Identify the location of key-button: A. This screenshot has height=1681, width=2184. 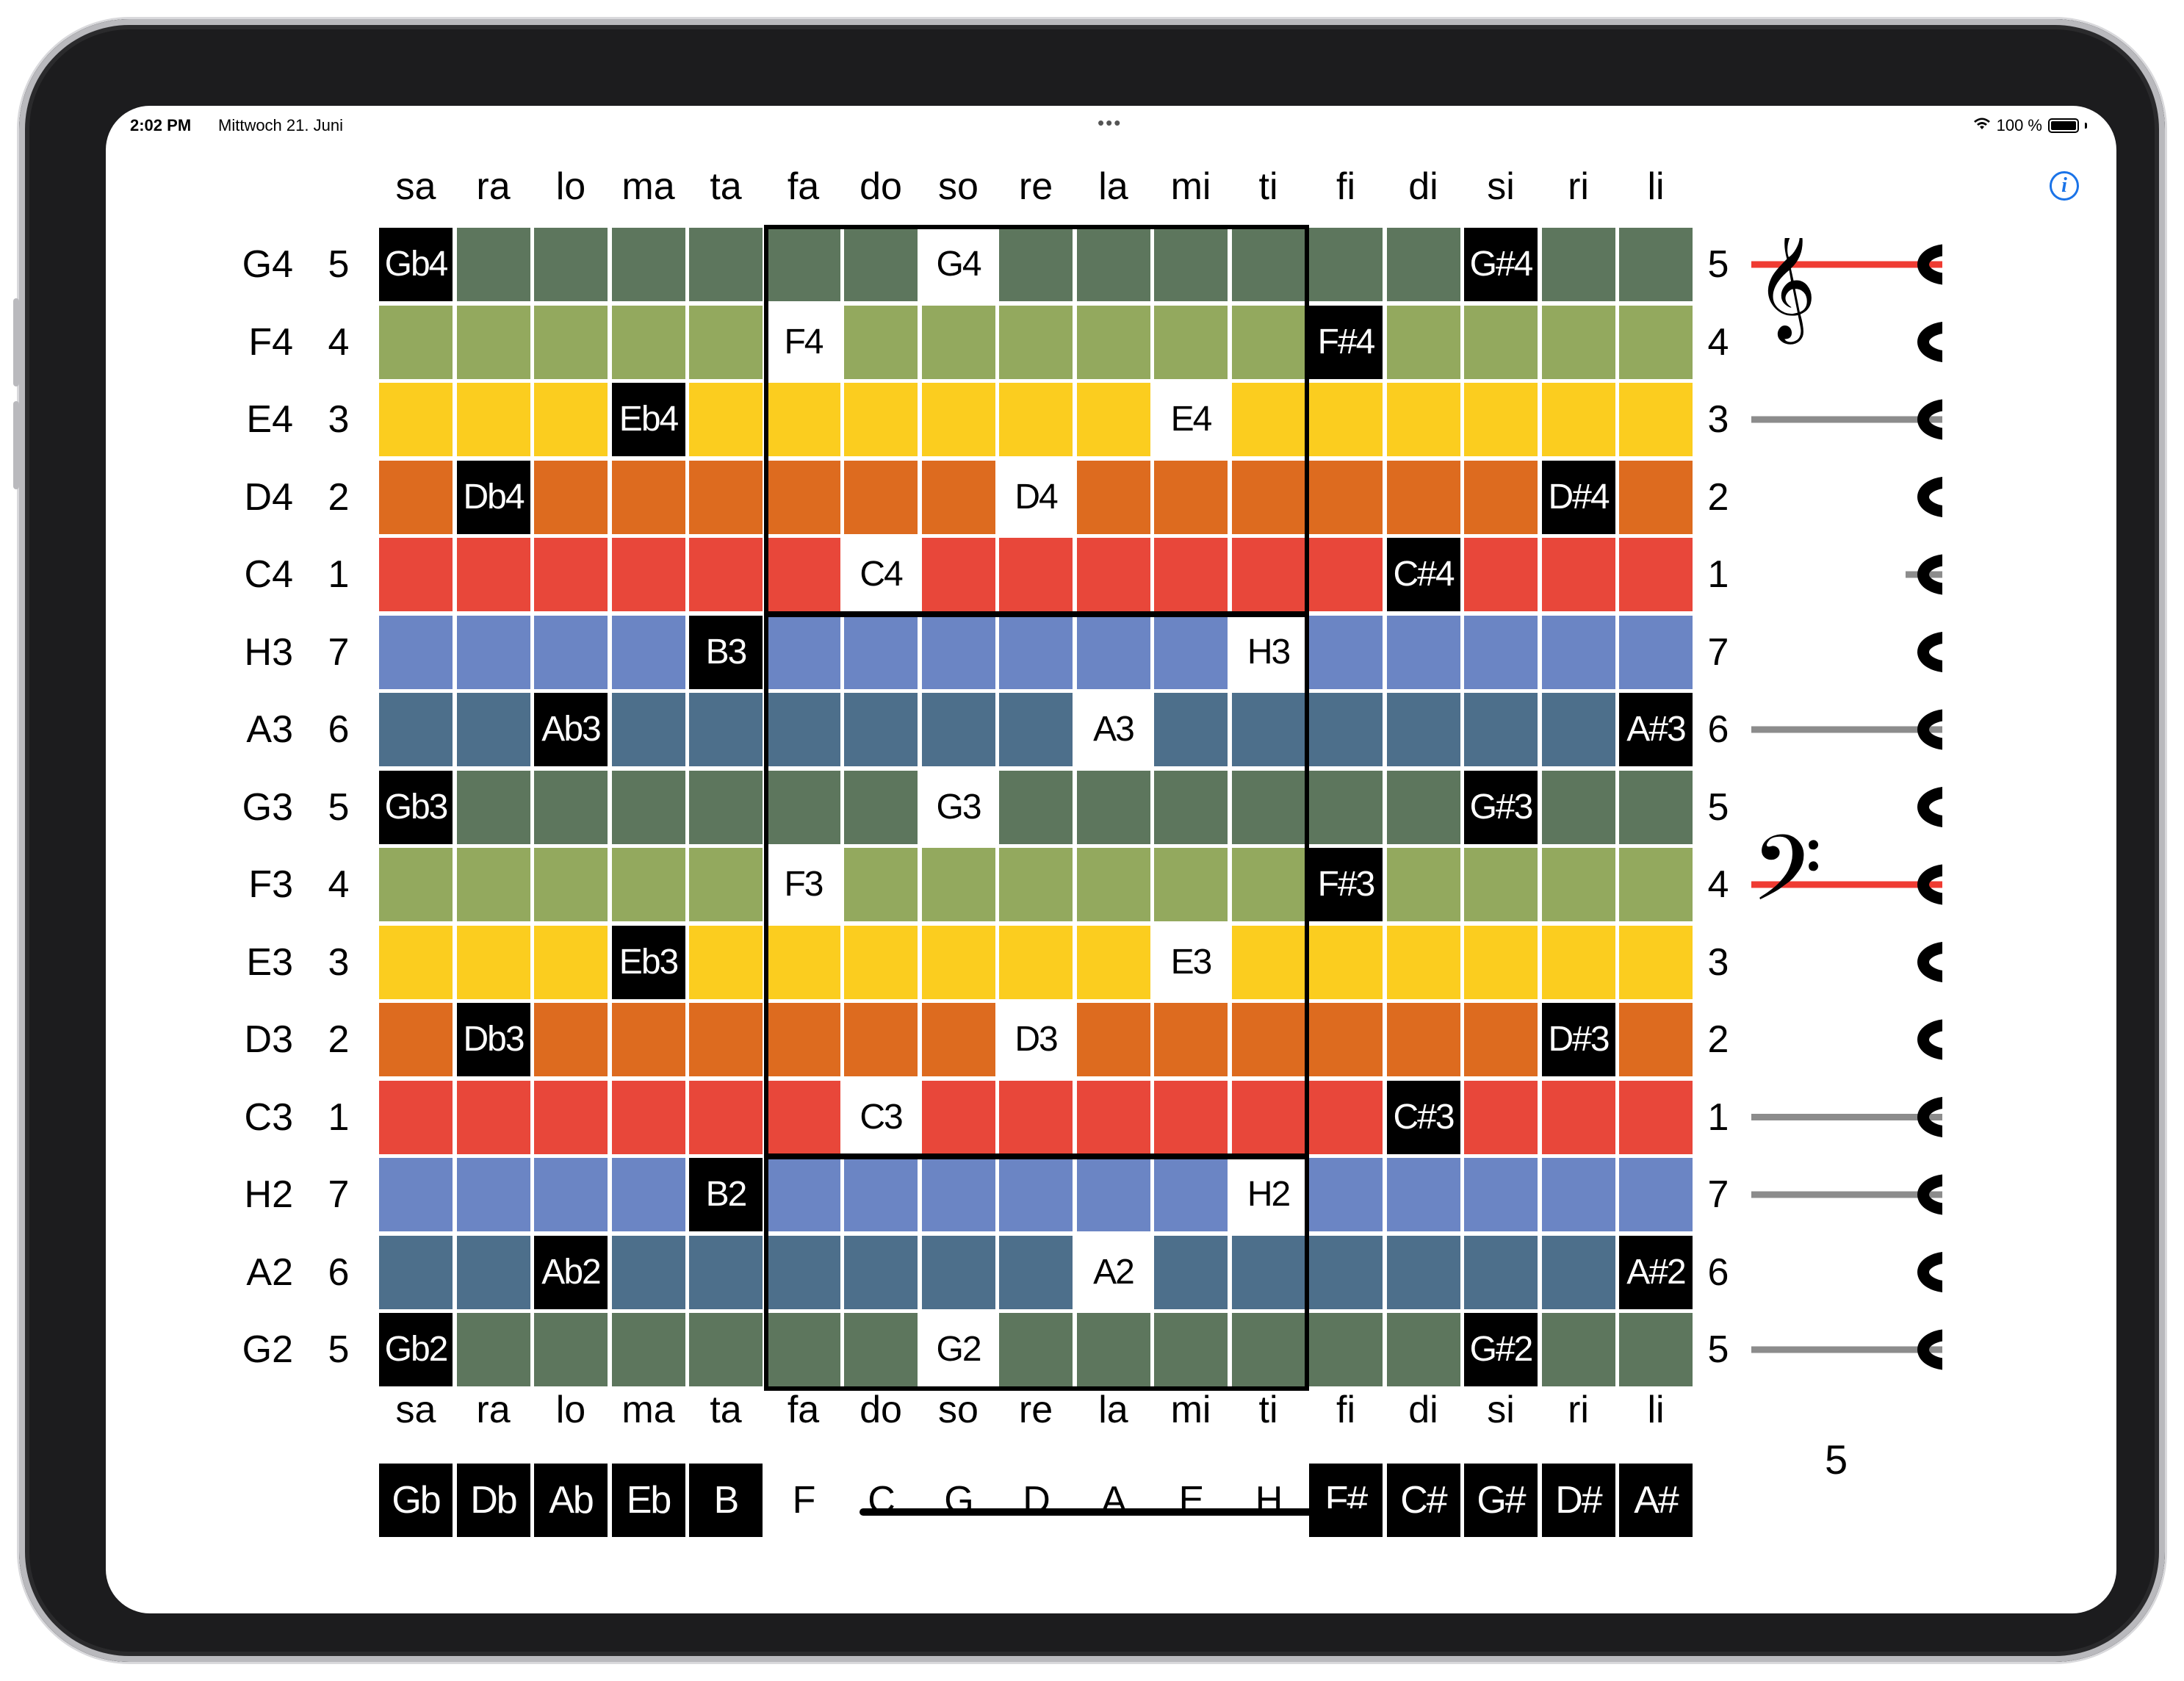
(1113, 1500).